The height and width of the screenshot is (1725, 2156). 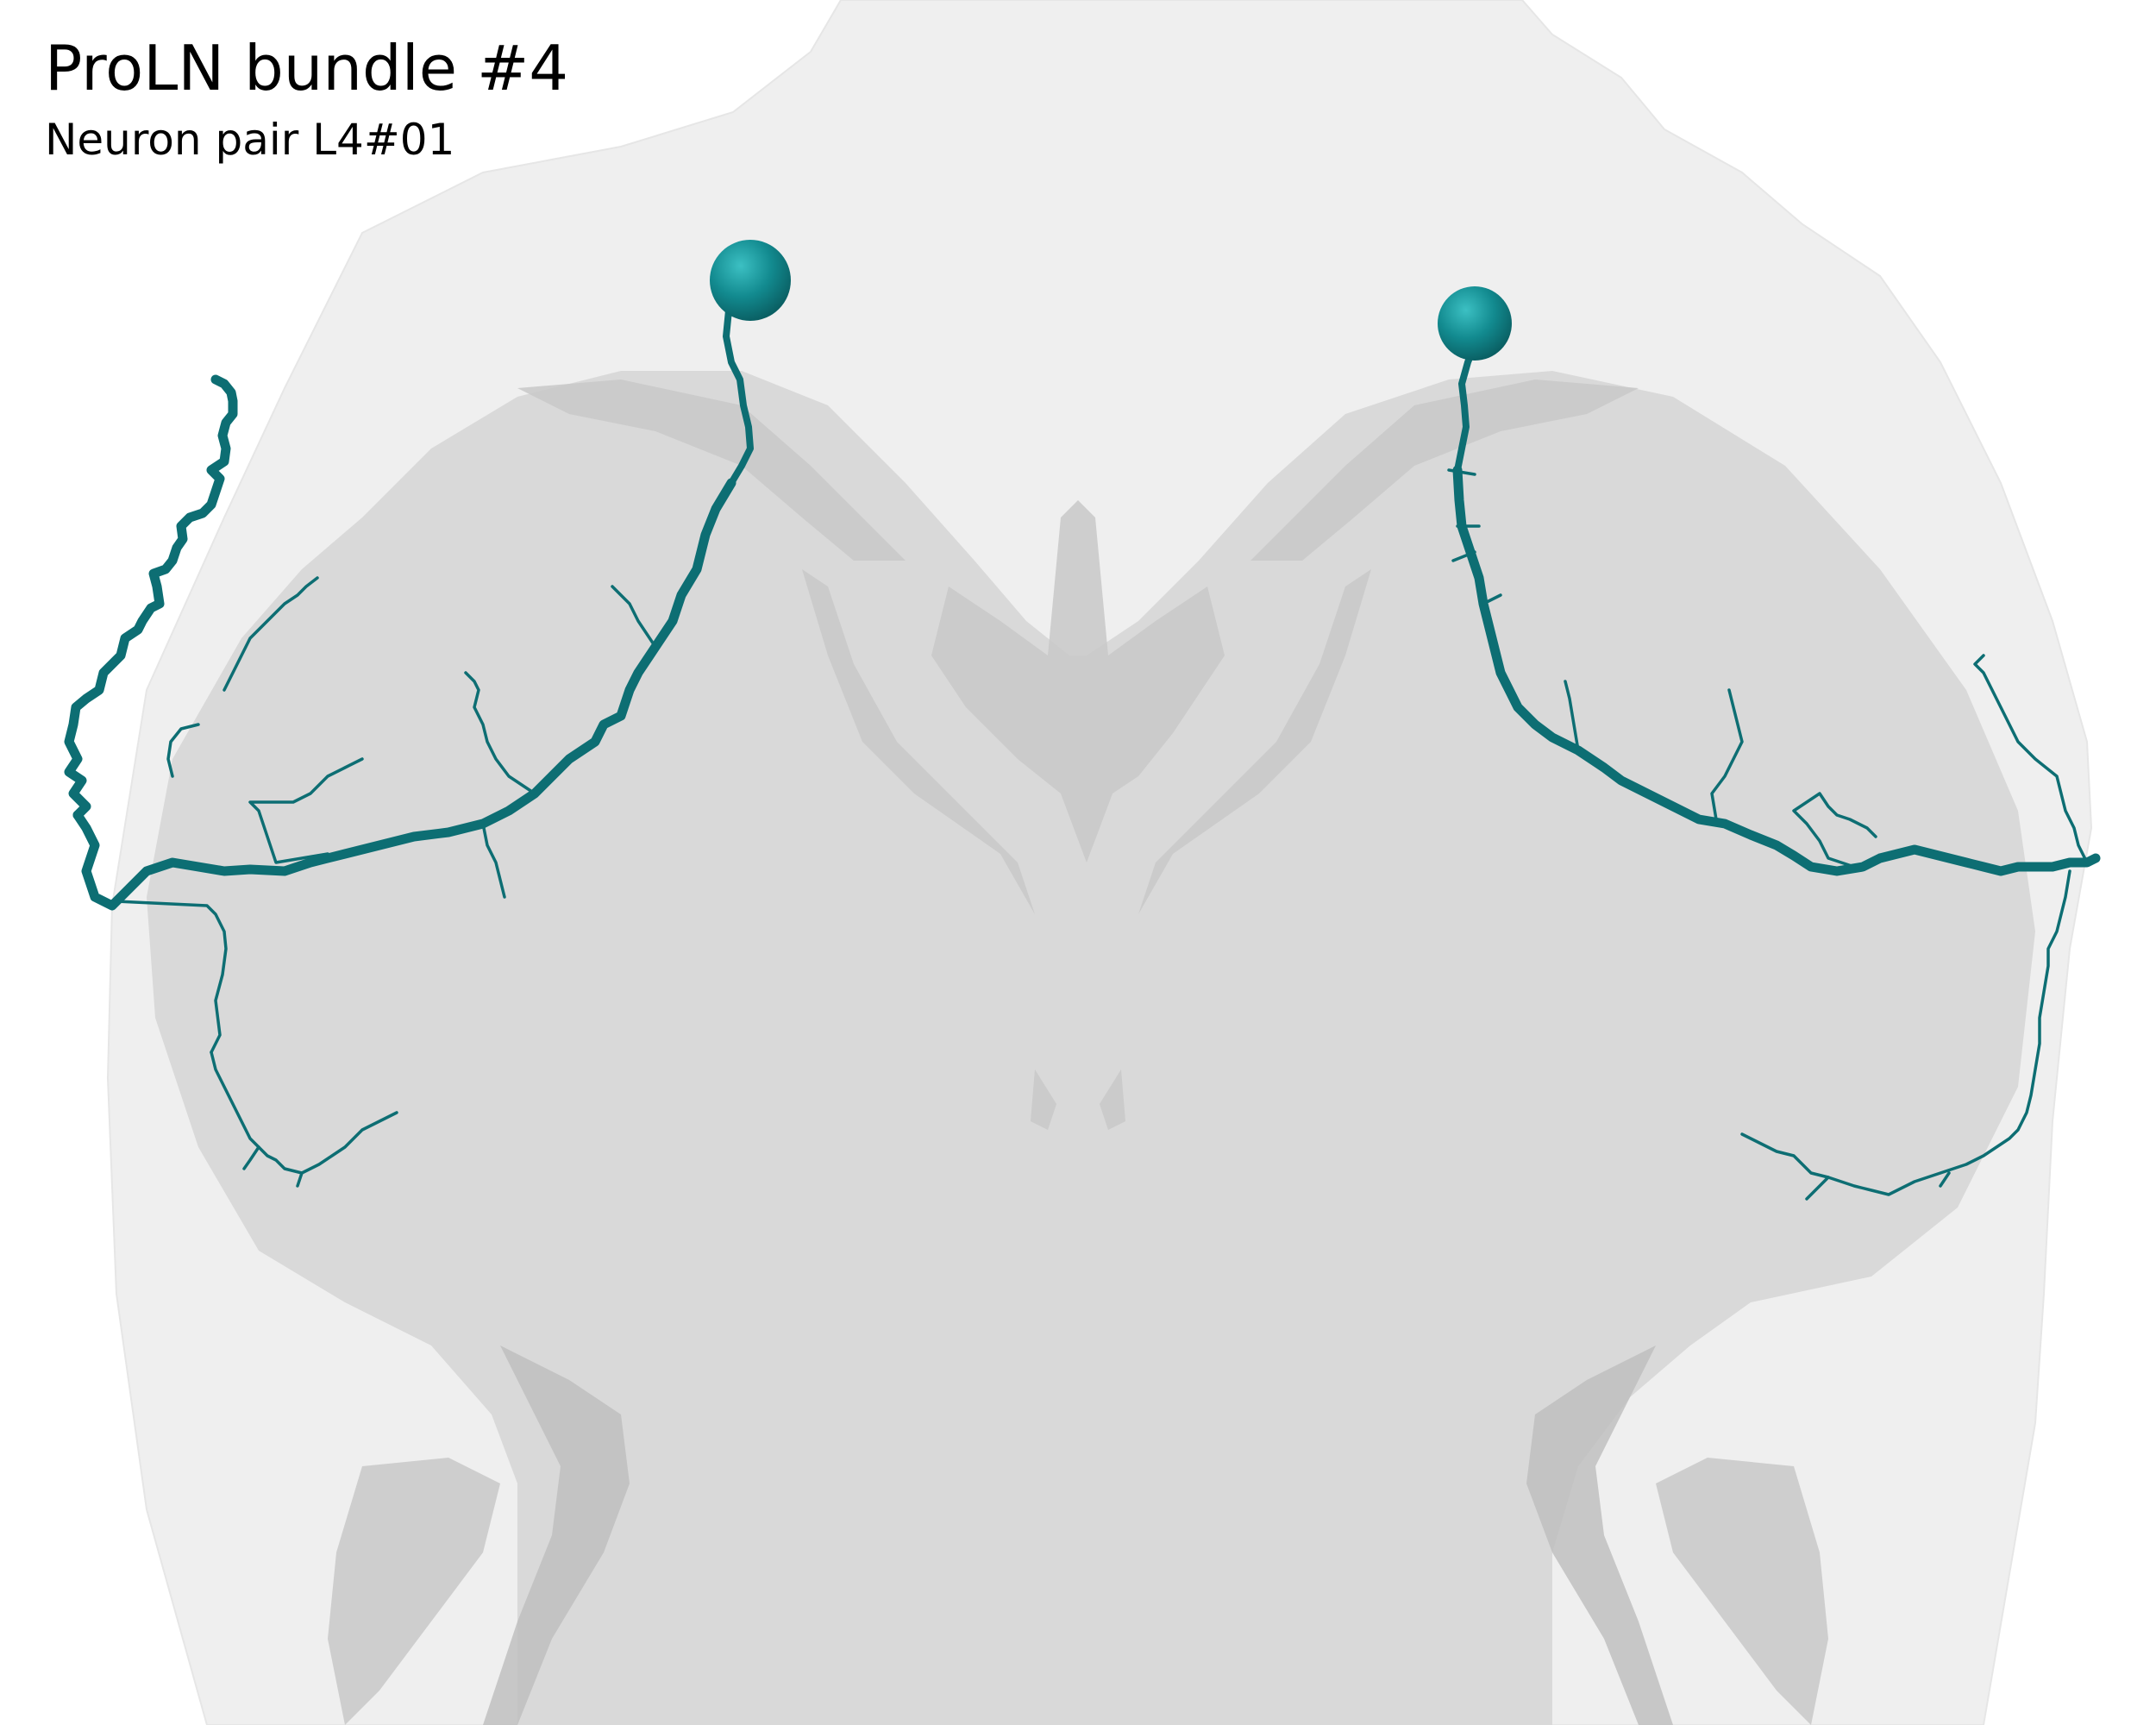 What do you see at coordinates (918, 741) in the screenshot?
I see `left-inner-fold` at bounding box center [918, 741].